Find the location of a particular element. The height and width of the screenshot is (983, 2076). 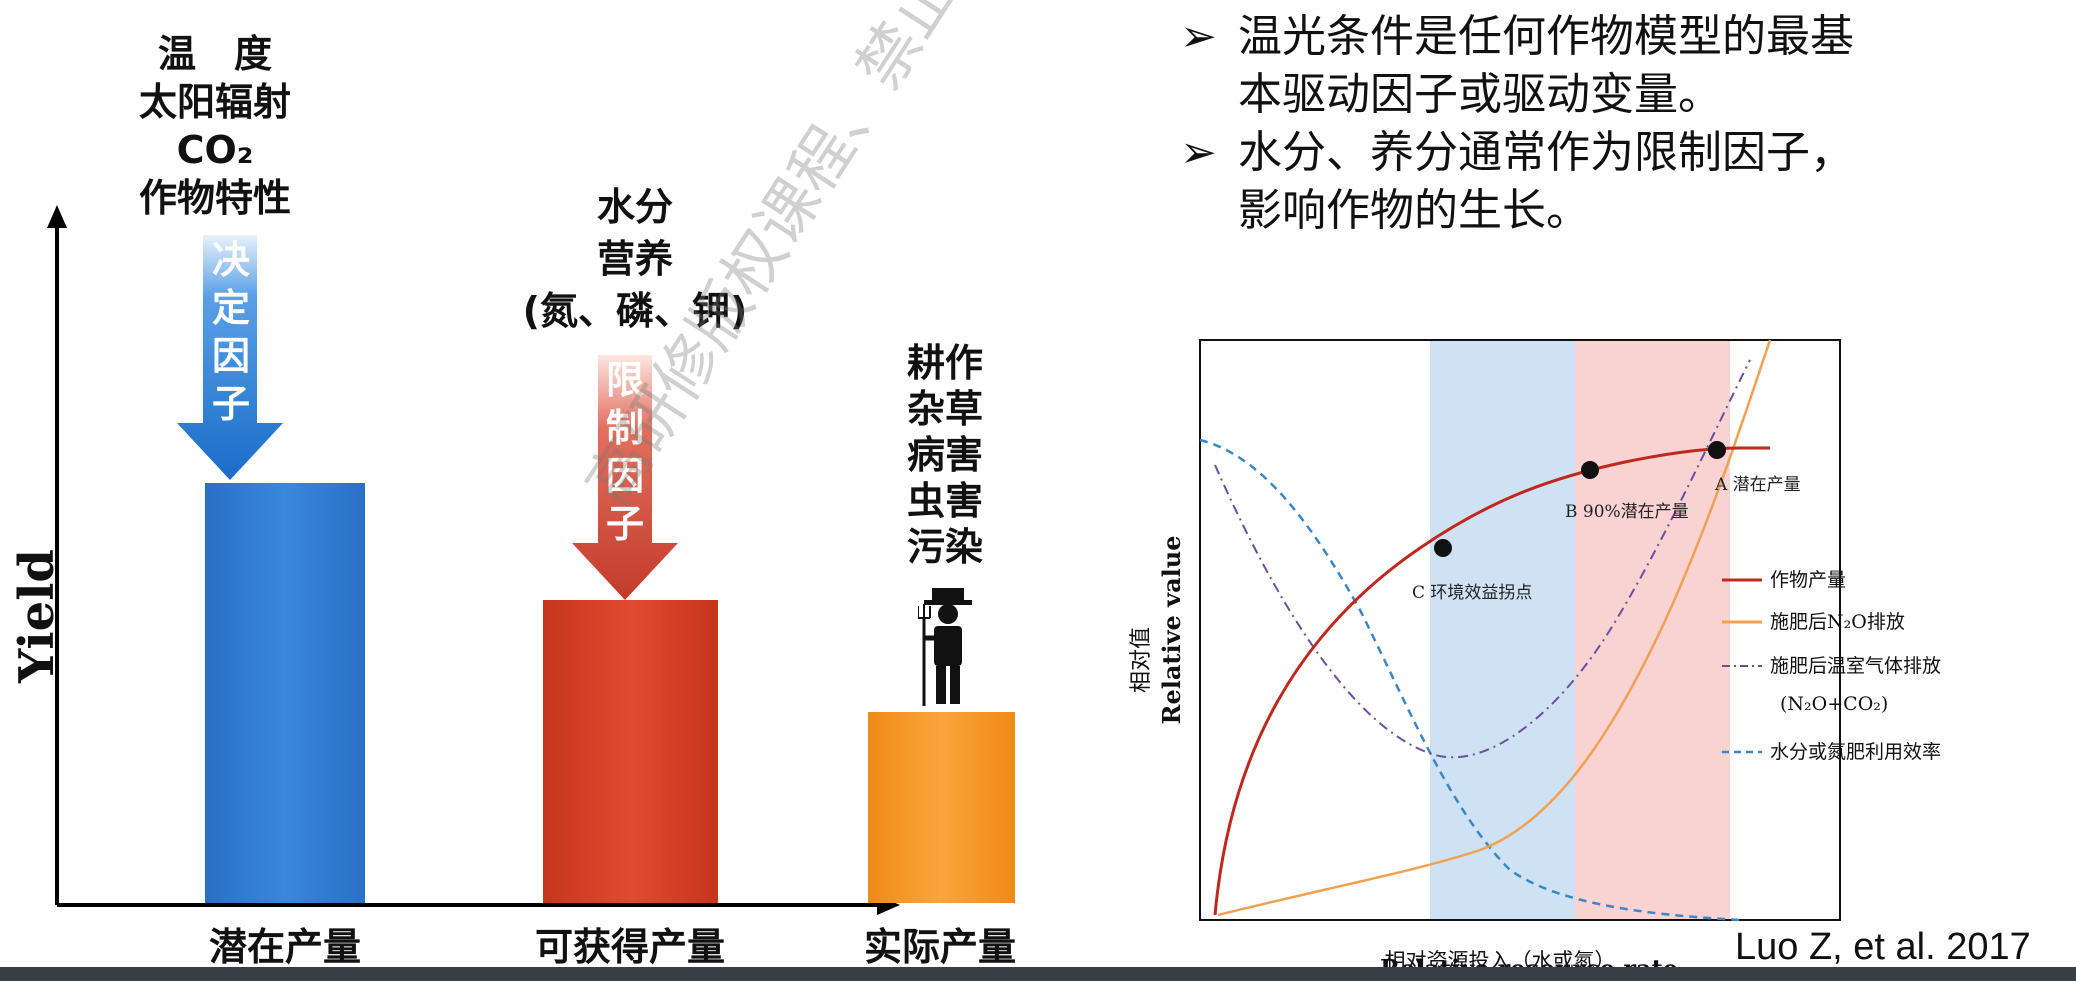

factor-co2: CO₂ is located at coordinates (215, 150).